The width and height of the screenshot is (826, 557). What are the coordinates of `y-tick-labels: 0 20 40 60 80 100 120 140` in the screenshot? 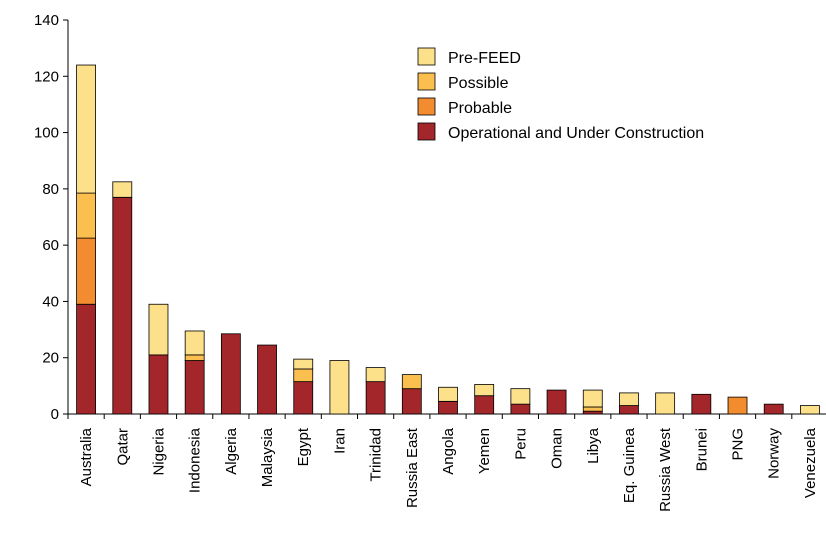 It's located at (46, 217).